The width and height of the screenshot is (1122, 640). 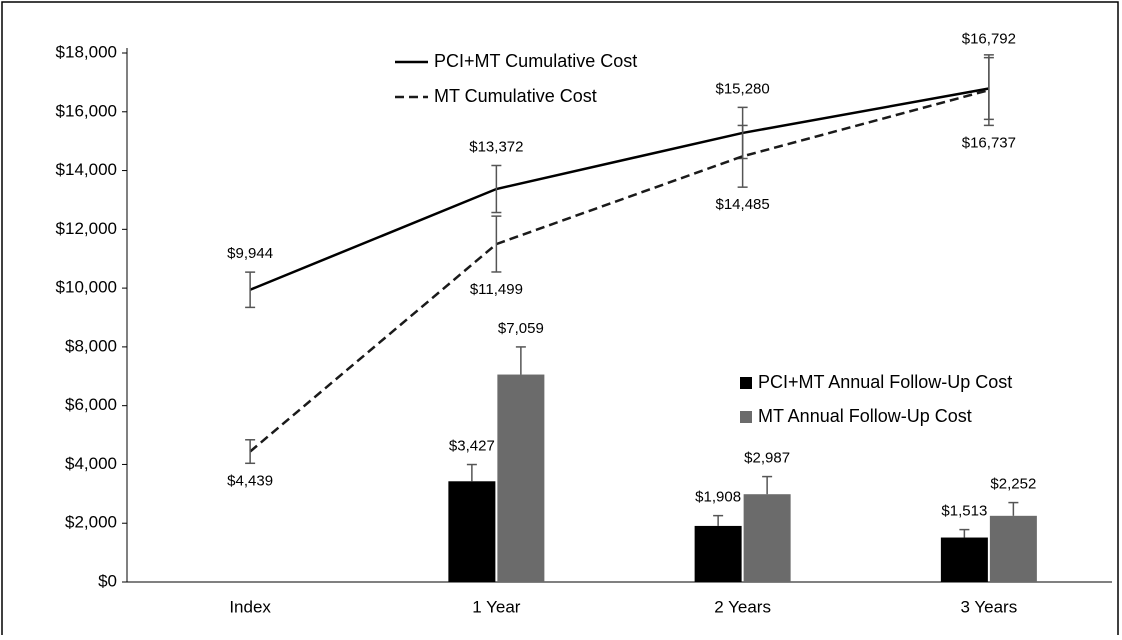 What do you see at coordinates (250, 253) in the screenshot?
I see `data-label: $9,944` at bounding box center [250, 253].